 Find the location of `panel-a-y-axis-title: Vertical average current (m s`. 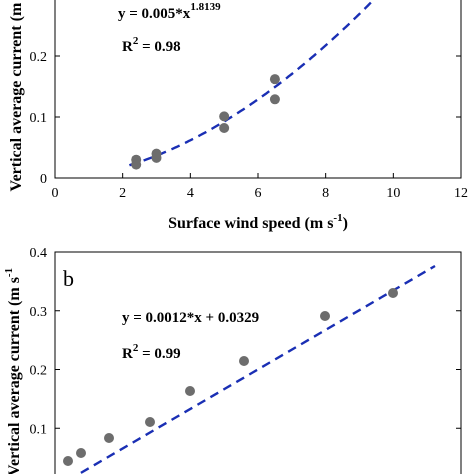

panel-a-y-axis-title: Vertical average current (m s is located at coordinates (16, 96).